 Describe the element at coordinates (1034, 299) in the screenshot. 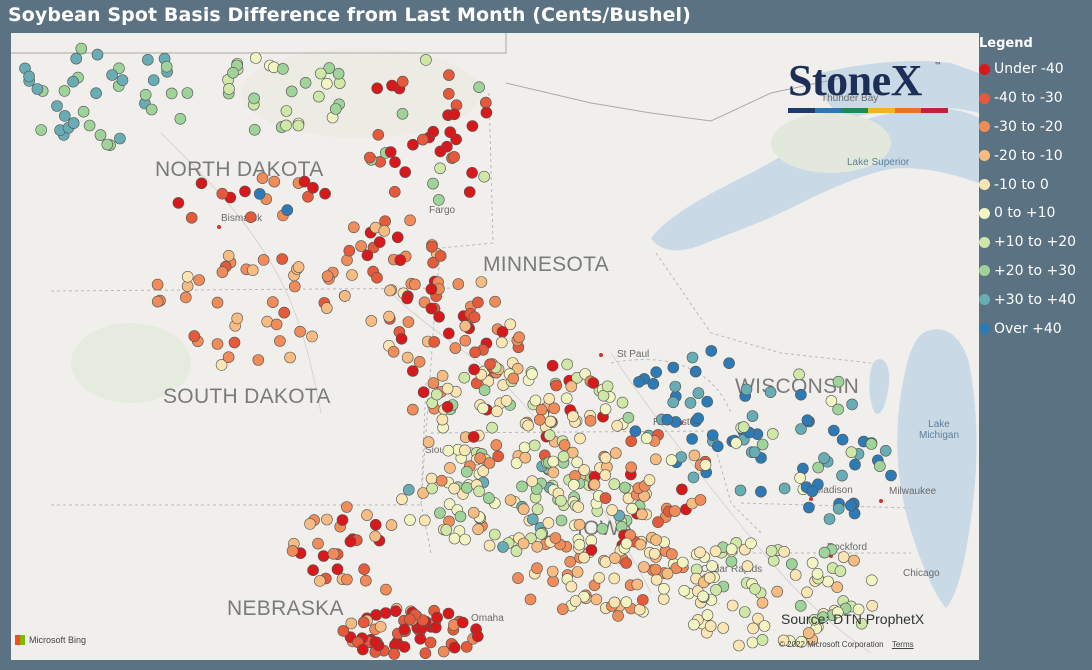

I see `legend-item: +30 to +40` at that location.